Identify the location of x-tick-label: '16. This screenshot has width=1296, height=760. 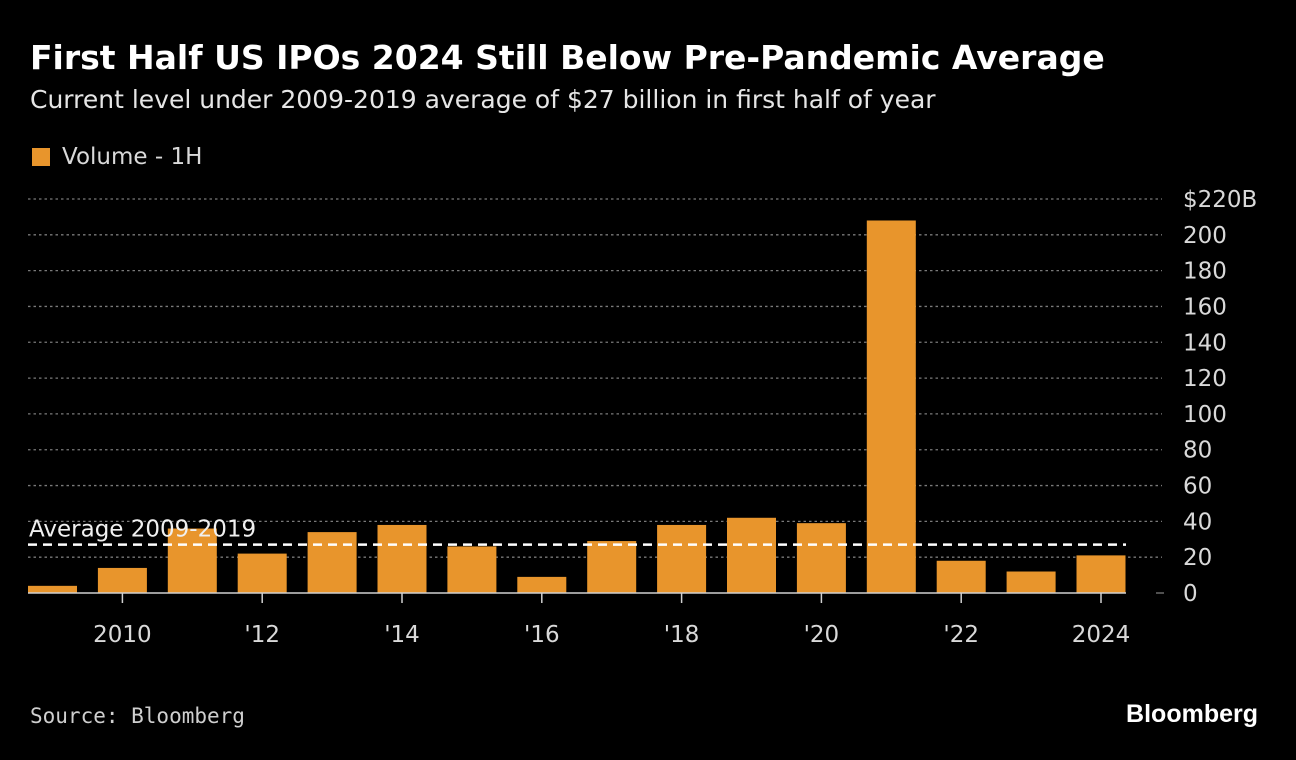
(542, 635).